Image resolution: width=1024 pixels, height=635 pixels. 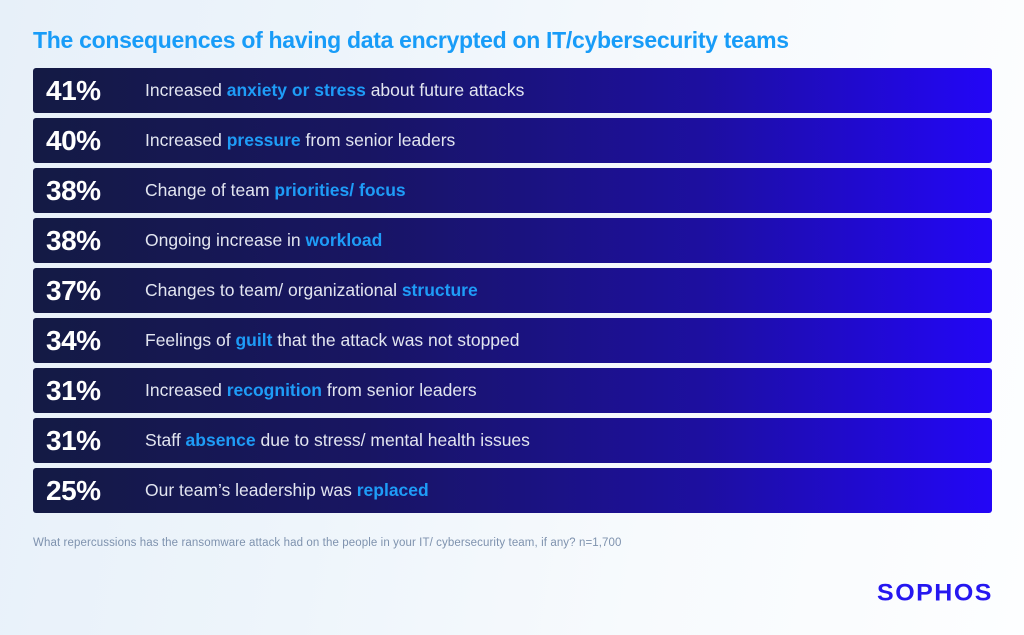 What do you see at coordinates (210, 190) in the screenshot?
I see `label-text: Change of team` at bounding box center [210, 190].